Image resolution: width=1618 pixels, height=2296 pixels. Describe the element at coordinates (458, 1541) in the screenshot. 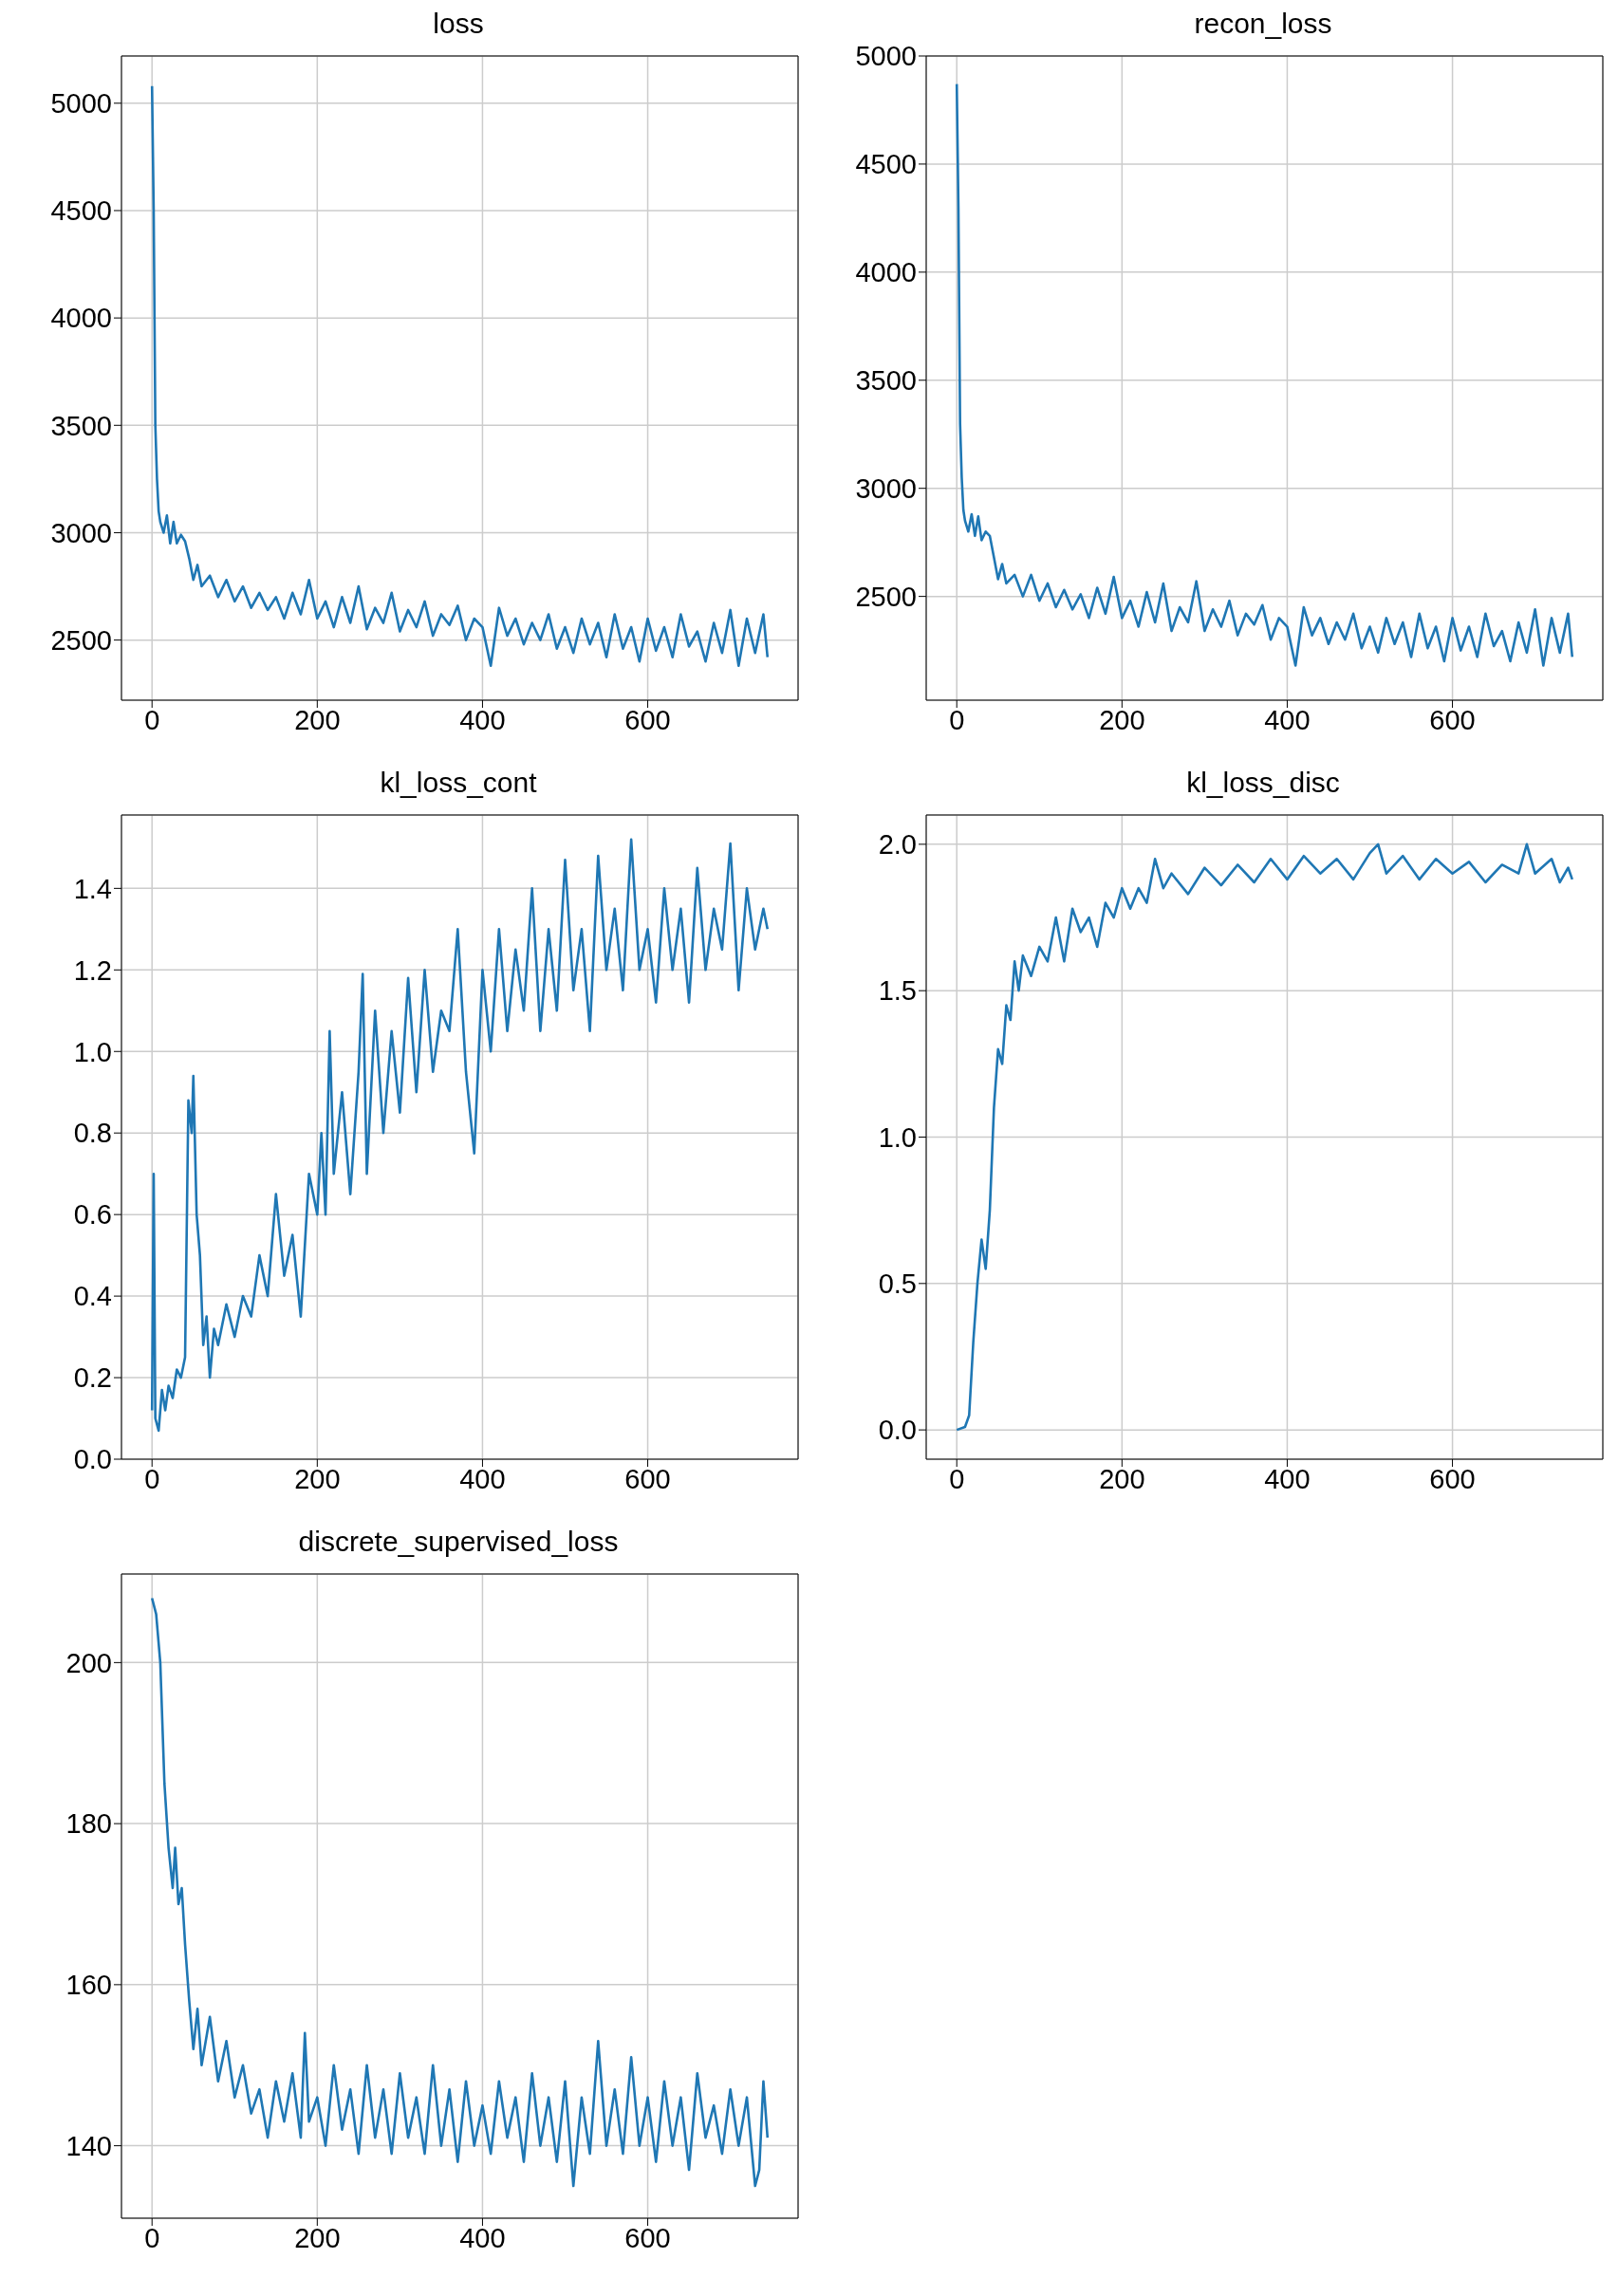

I see `chart-title: discrete_supervised_loss` at that location.